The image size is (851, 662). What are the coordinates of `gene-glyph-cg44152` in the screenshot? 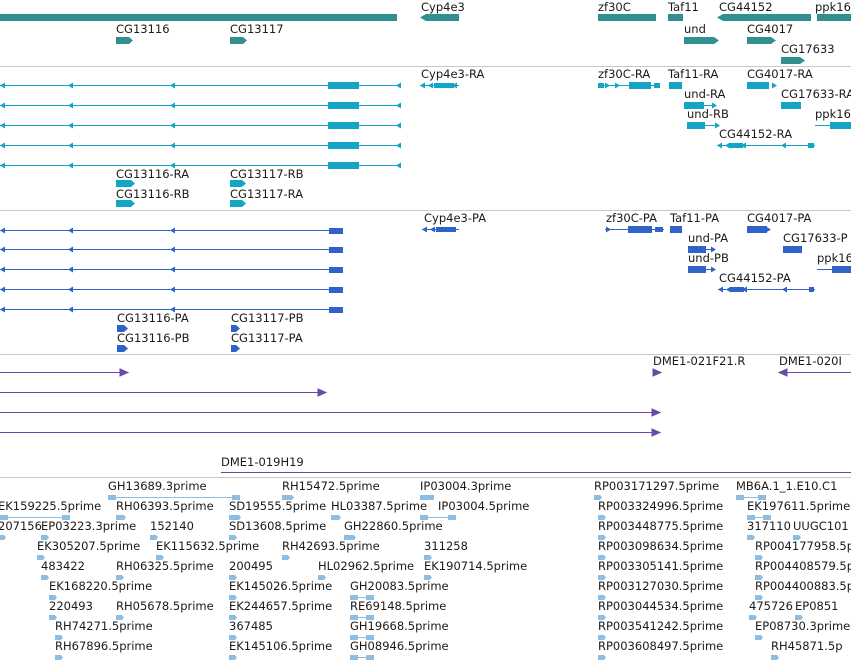 It's located at (764, 17).